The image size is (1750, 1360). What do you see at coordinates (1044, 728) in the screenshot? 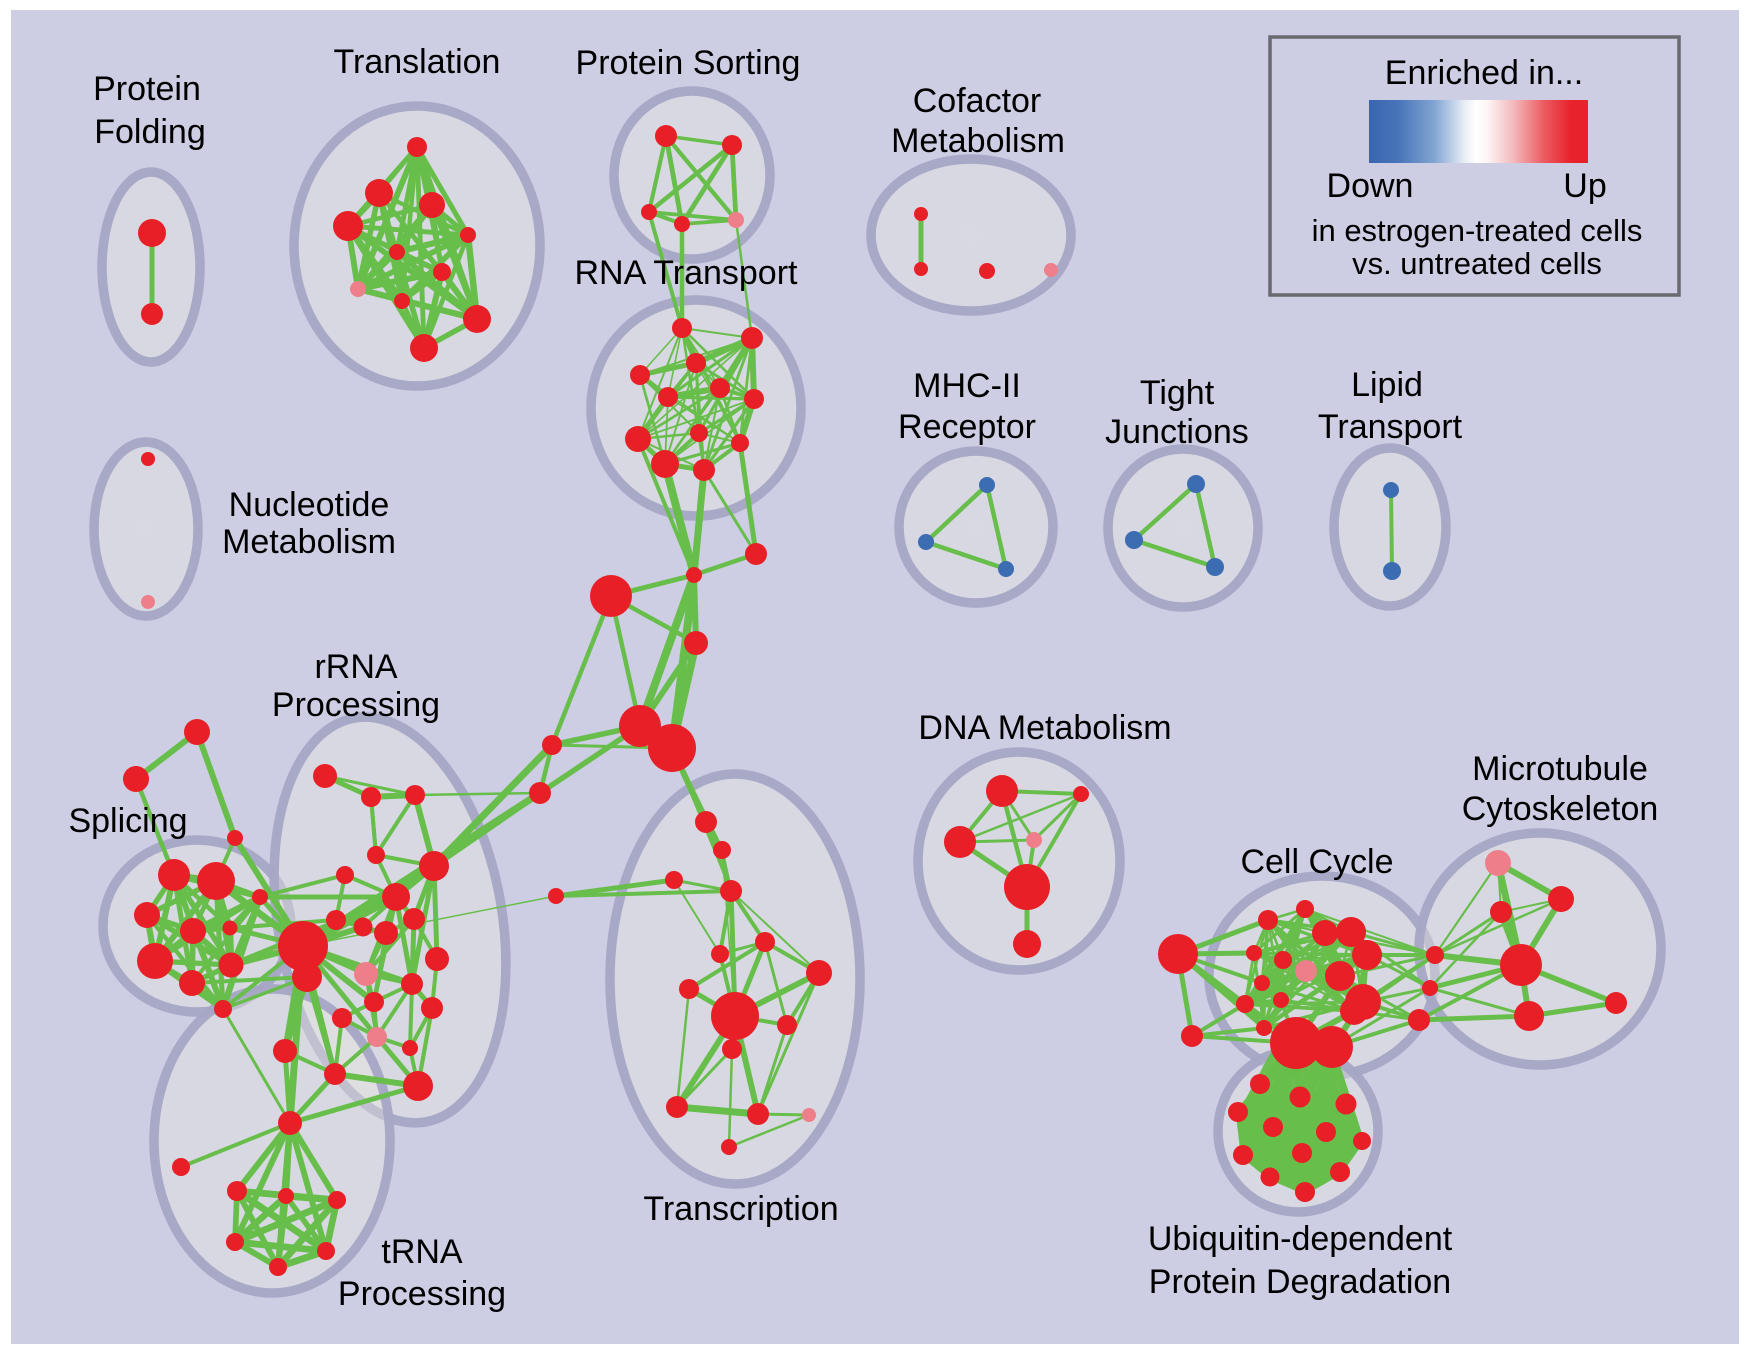
I see `svg-text: DNA Metabolism` at bounding box center [1044, 728].